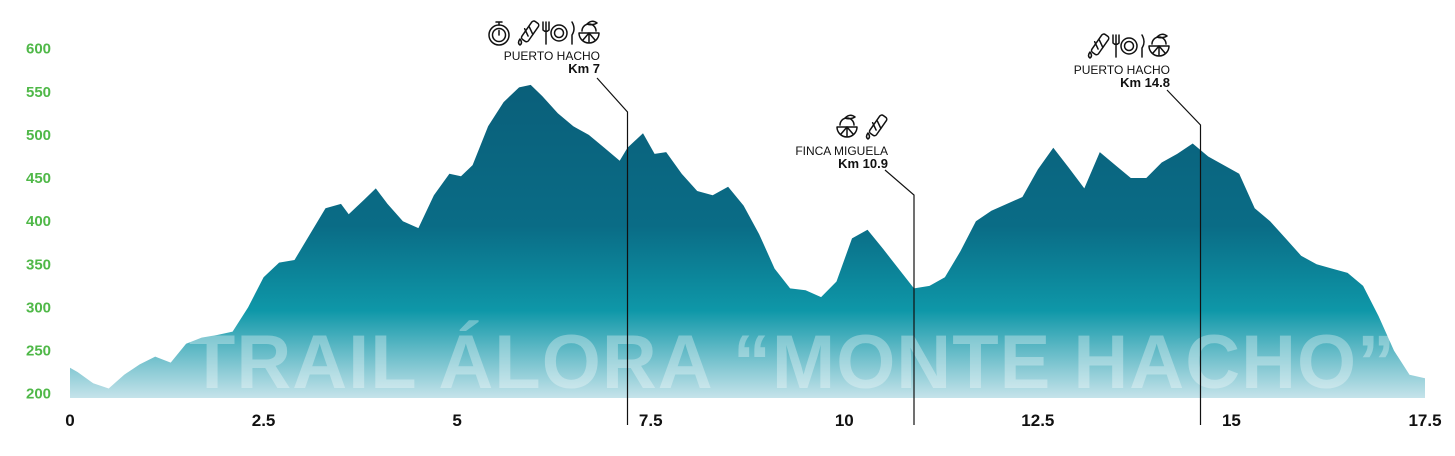 The image size is (1455, 456). I want to click on x-tick-label: 17.5, so click(1424, 420).